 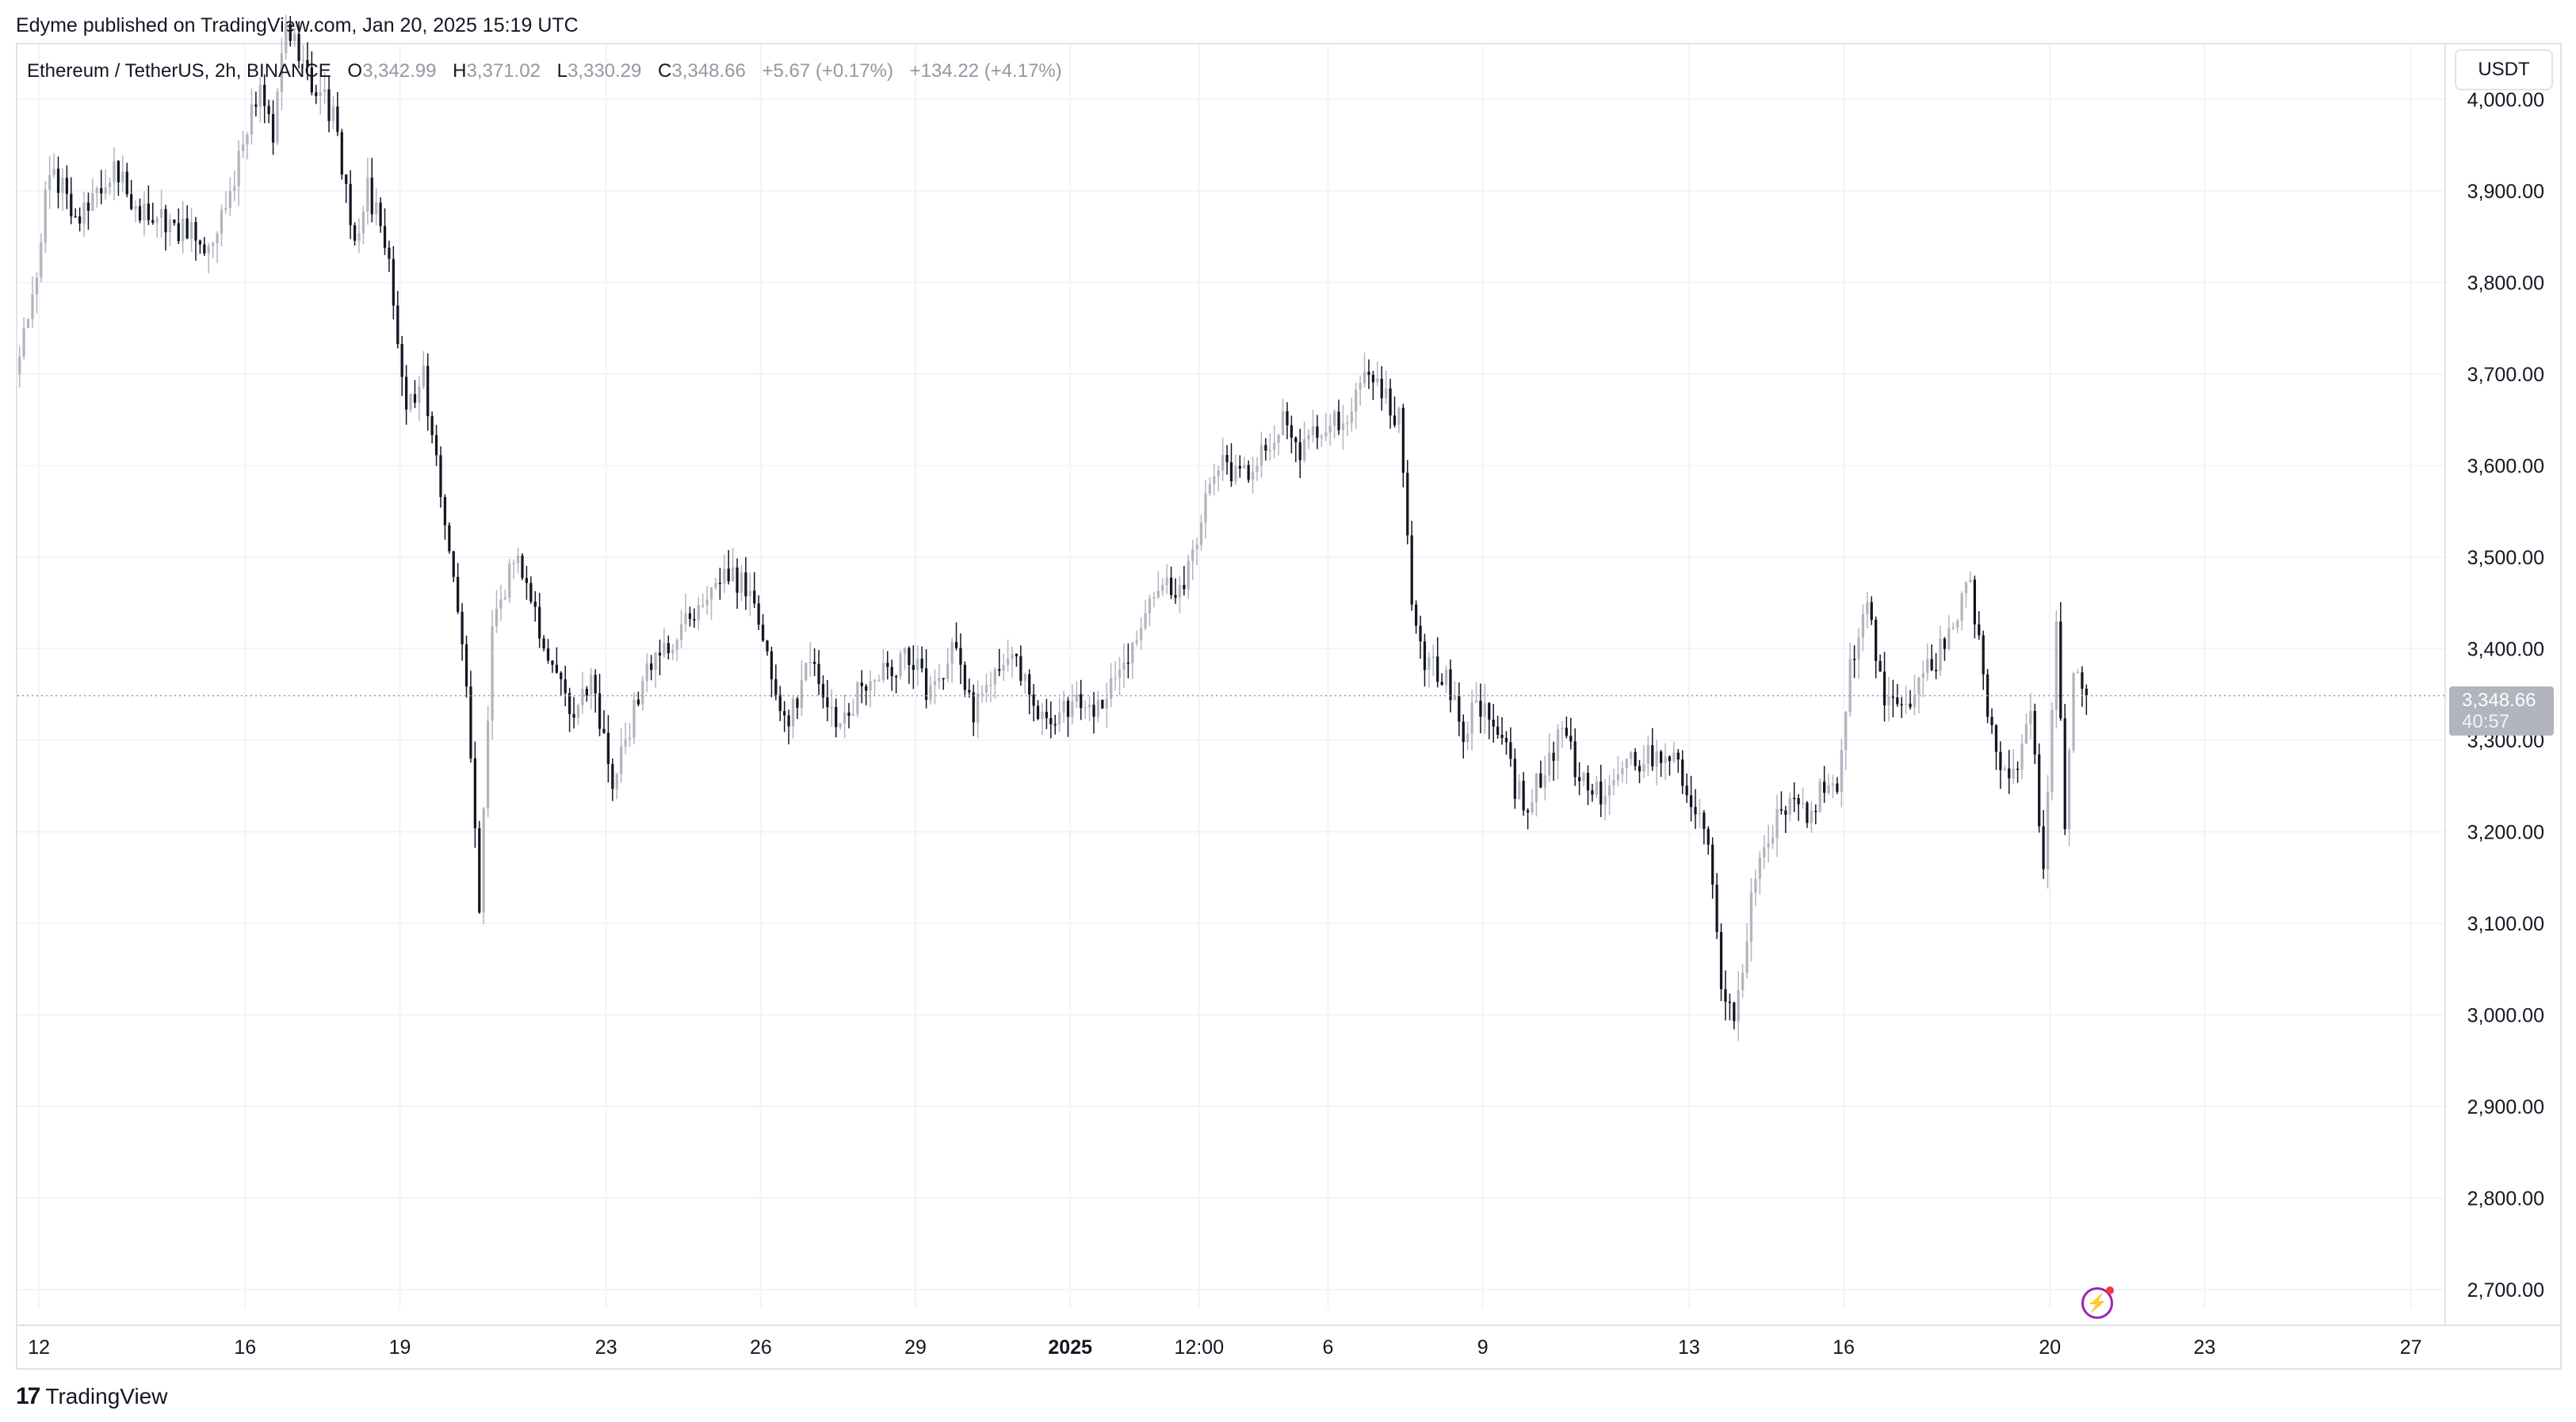 I want to click on close-label: C, so click(x=665, y=71).